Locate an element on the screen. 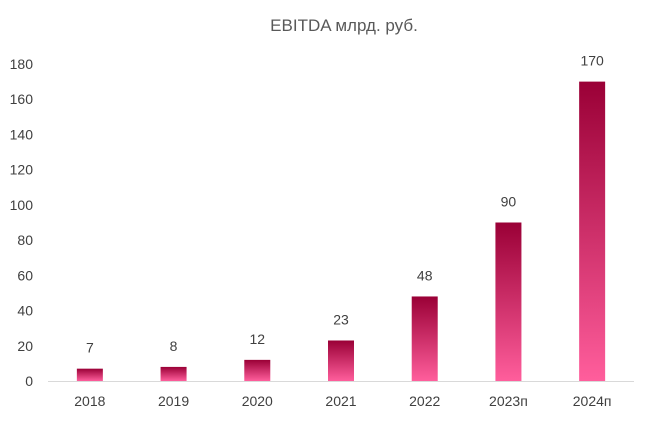  data-label: 7 is located at coordinates (90, 348).